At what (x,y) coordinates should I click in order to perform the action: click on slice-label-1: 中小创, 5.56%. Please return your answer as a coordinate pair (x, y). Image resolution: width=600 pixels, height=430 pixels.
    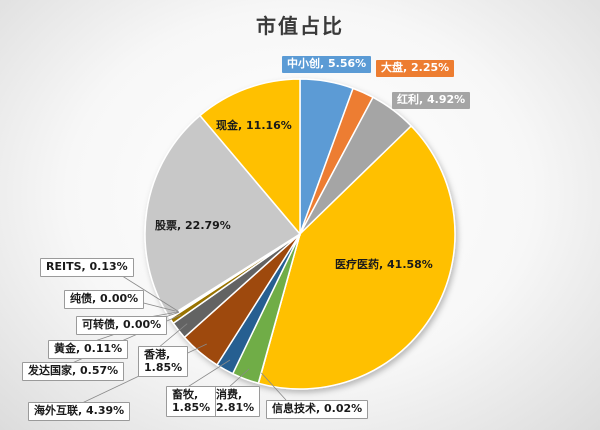
    Looking at the image, I should click on (327, 64).